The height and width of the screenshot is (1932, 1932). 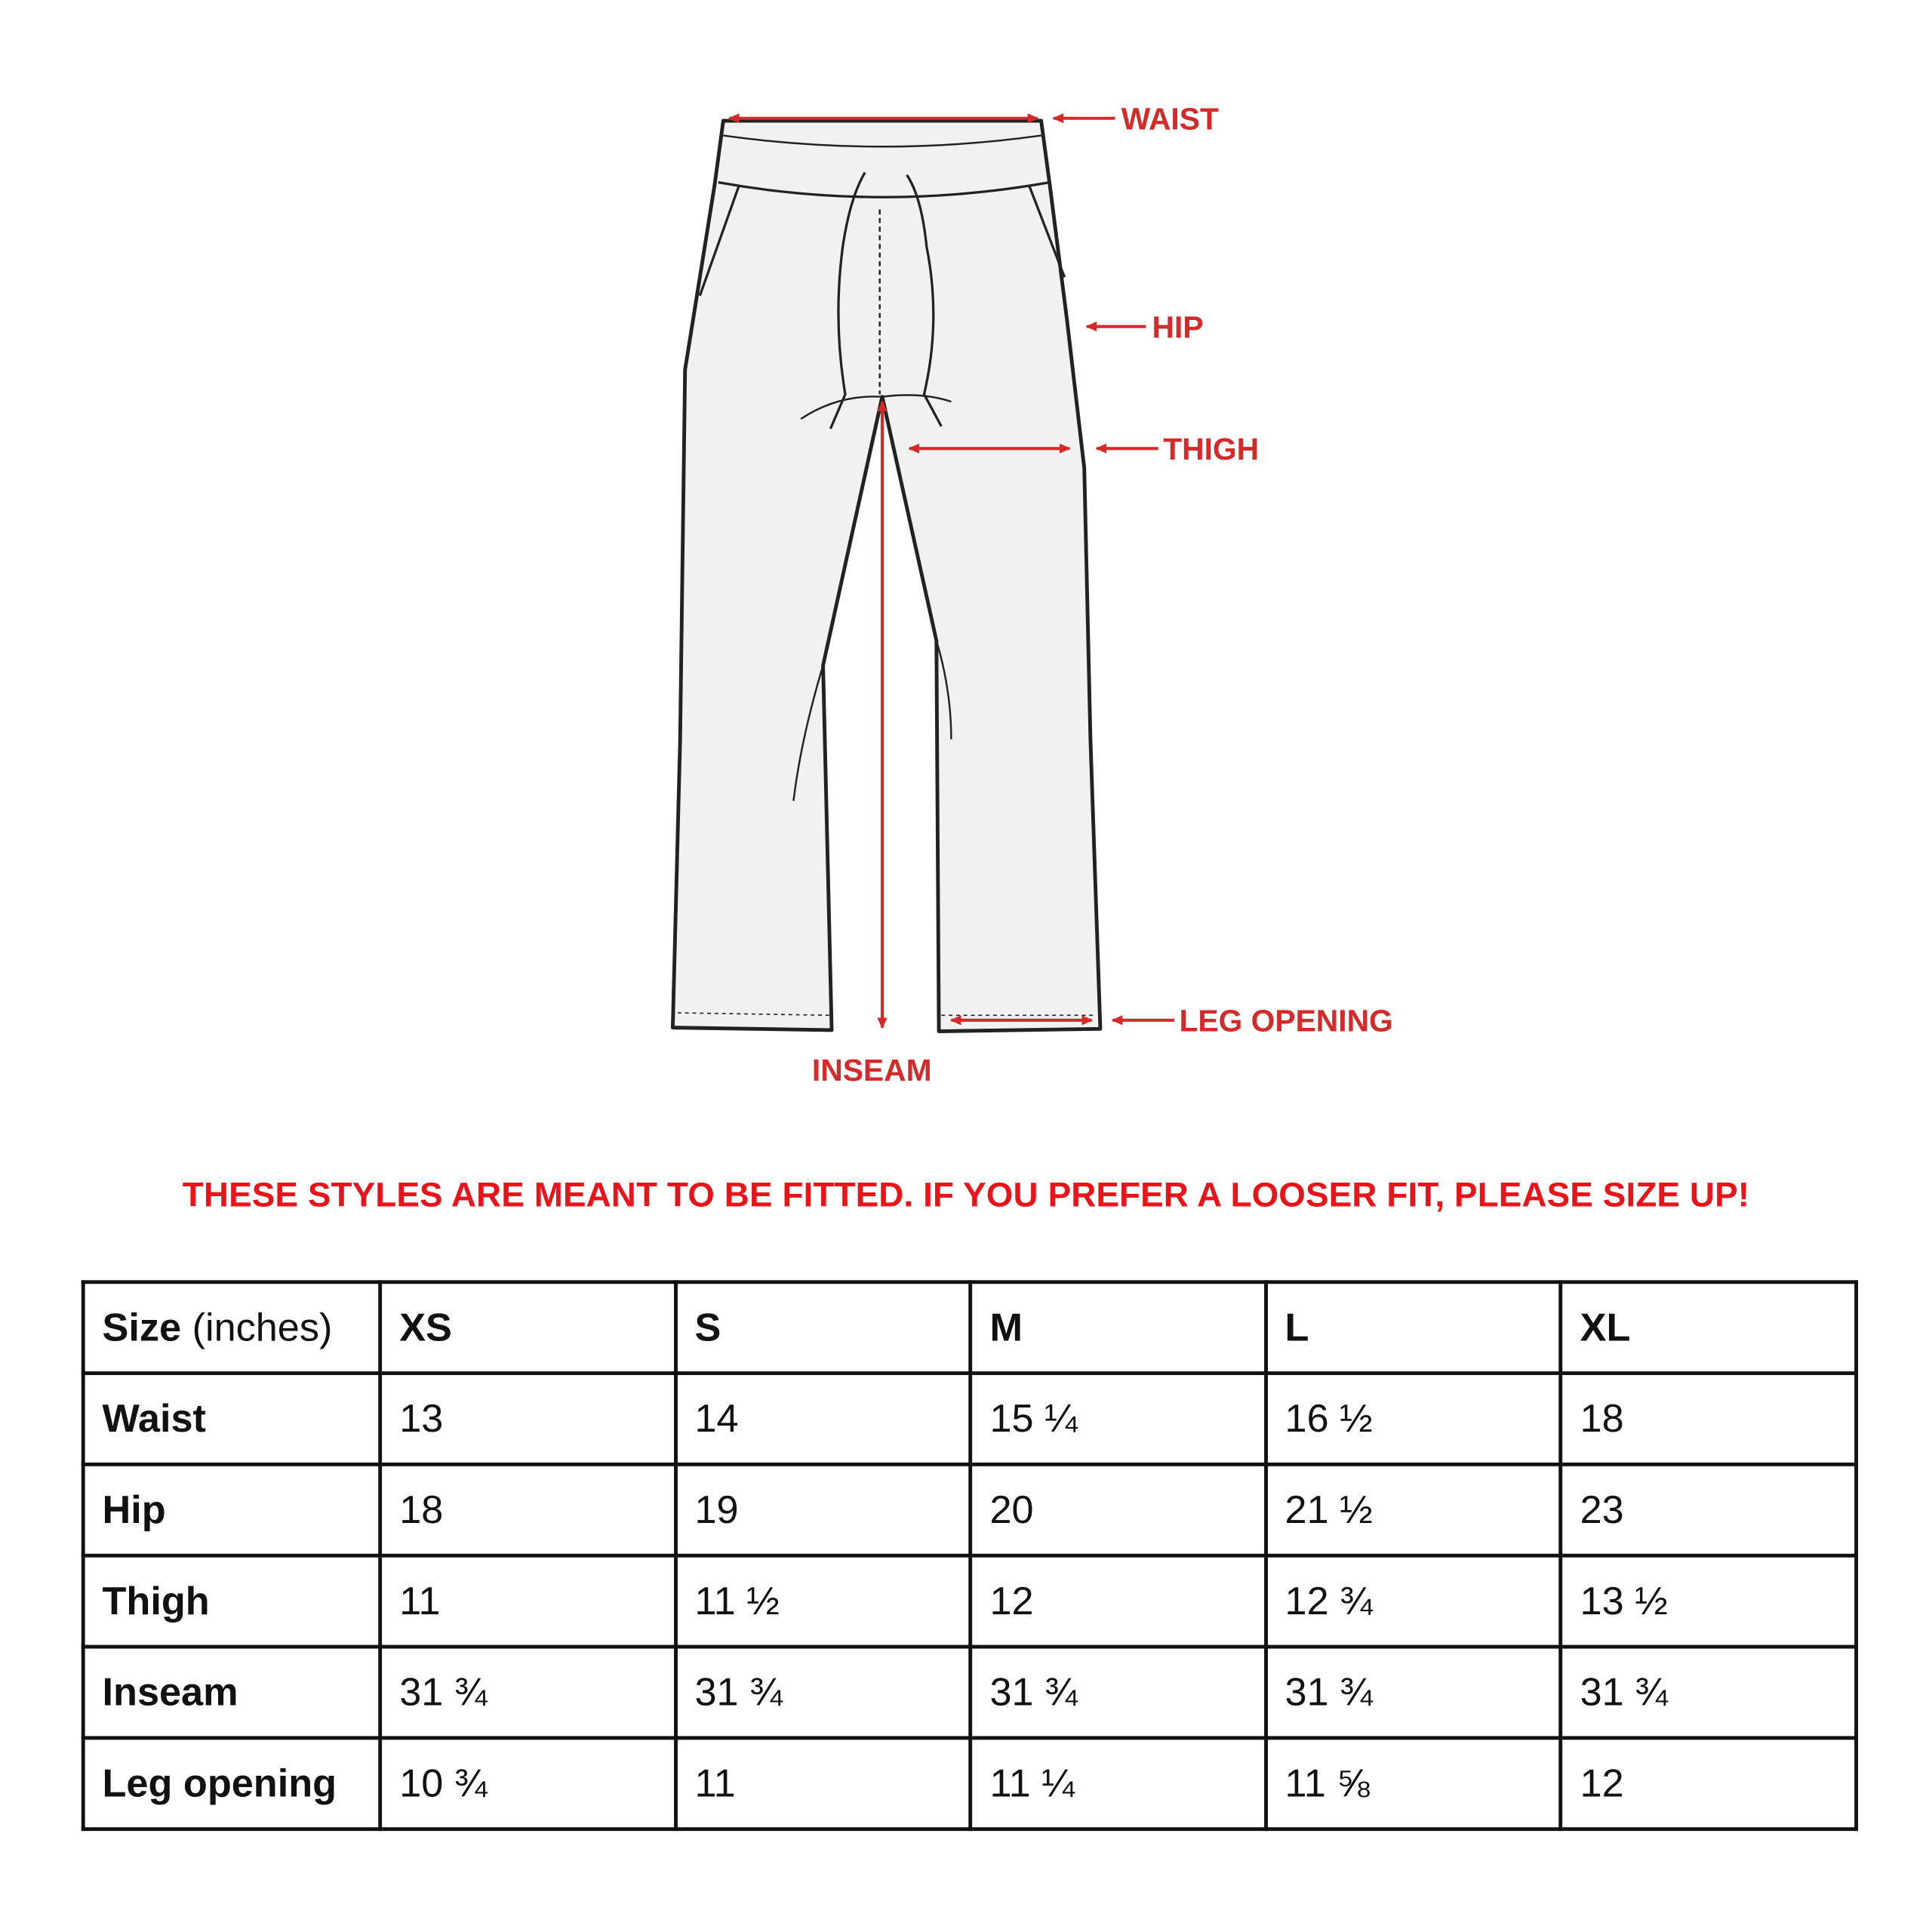 I want to click on row-label: Thigh, so click(x=232, y=1601).